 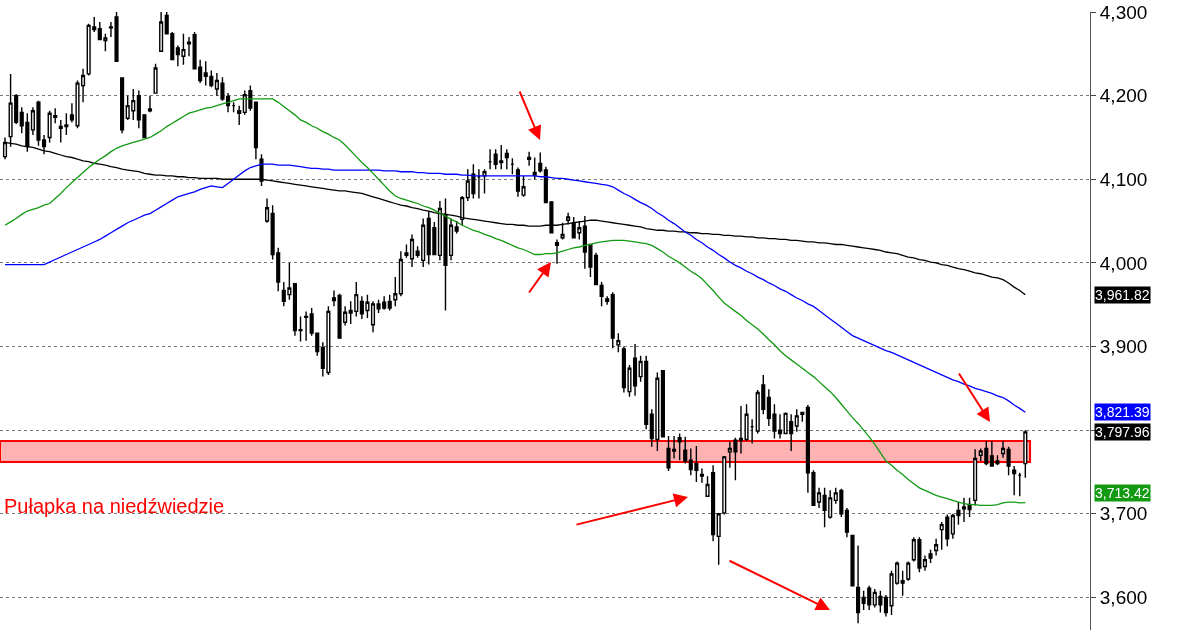 I want to click on y-tick-label: 4,000, so click(x=1123, y=263).